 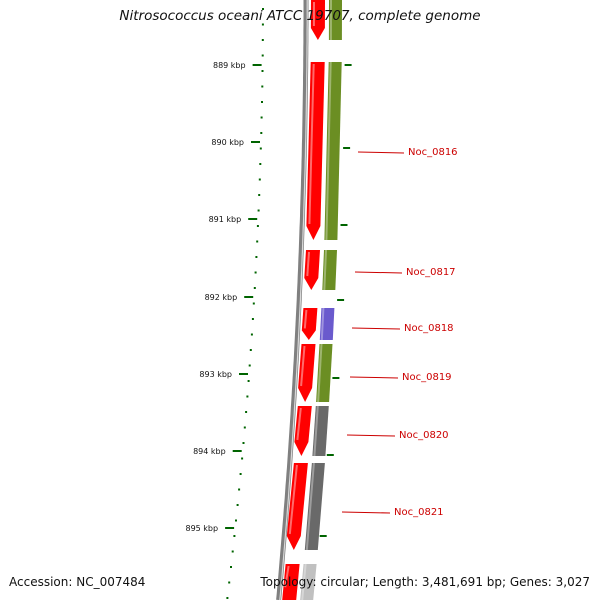 What do you see at coordinates (221, 297) in the screenshot?
I see `tick-label: 892 kbp` at bounding box center [221, 297].